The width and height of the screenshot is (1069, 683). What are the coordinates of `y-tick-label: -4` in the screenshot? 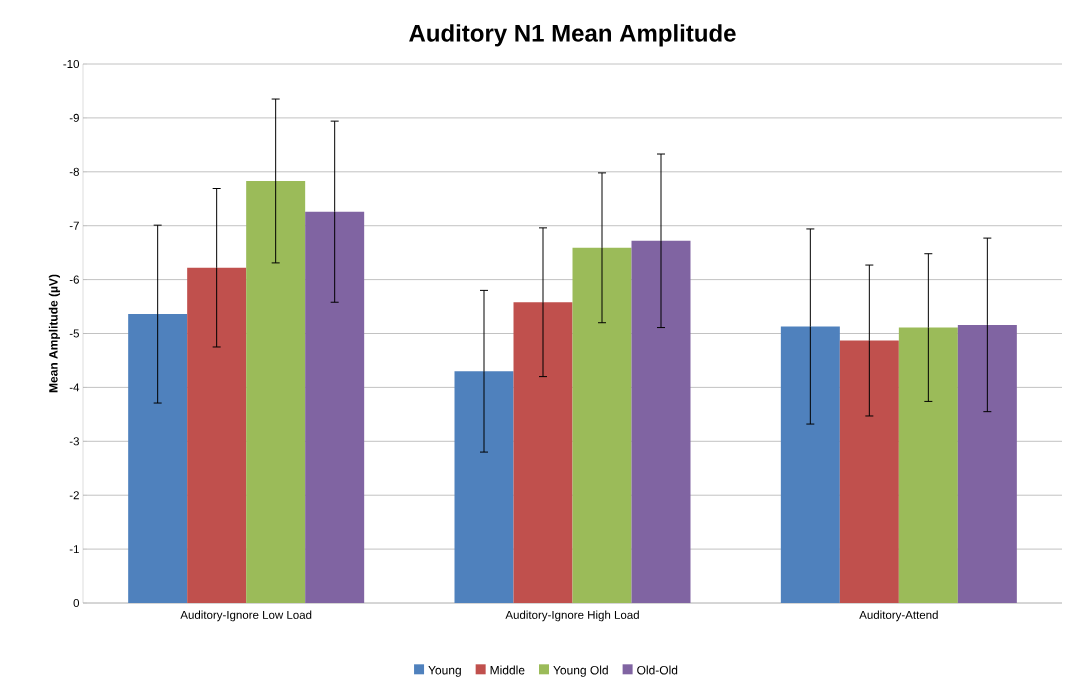 It's located at (74, 387).